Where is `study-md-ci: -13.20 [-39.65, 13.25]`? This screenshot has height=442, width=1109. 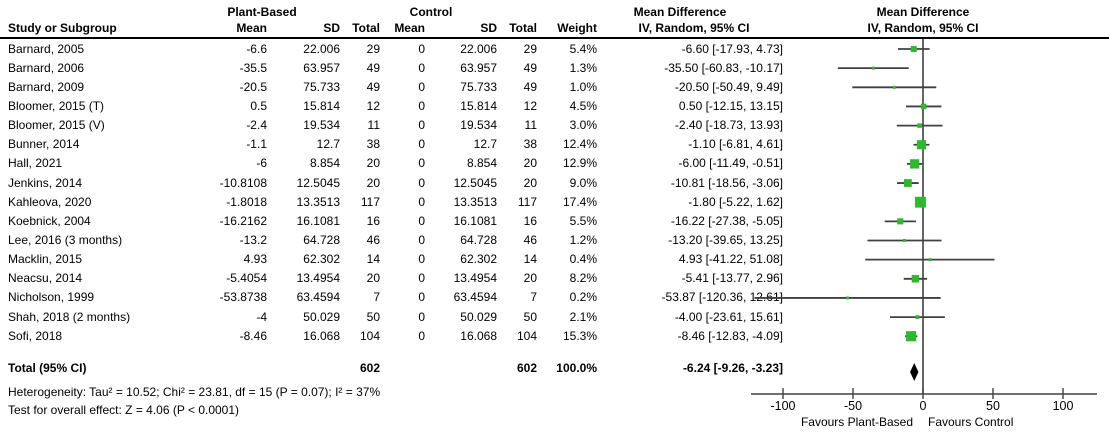
study-md-ci: -13.20 [-39.65, 13.25] is located at coordinates (725, 240).